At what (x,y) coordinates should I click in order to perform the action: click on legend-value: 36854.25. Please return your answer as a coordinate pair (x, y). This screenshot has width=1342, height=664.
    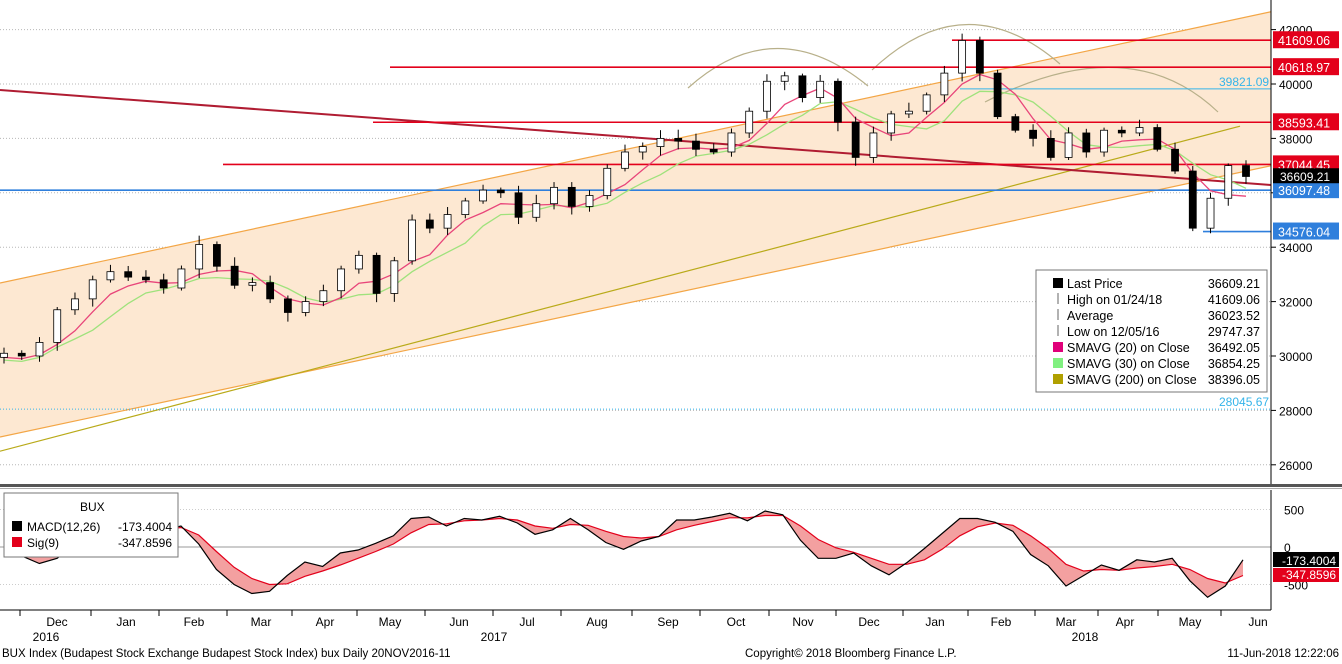
    Looking at the image, I should click on (1234, 364).